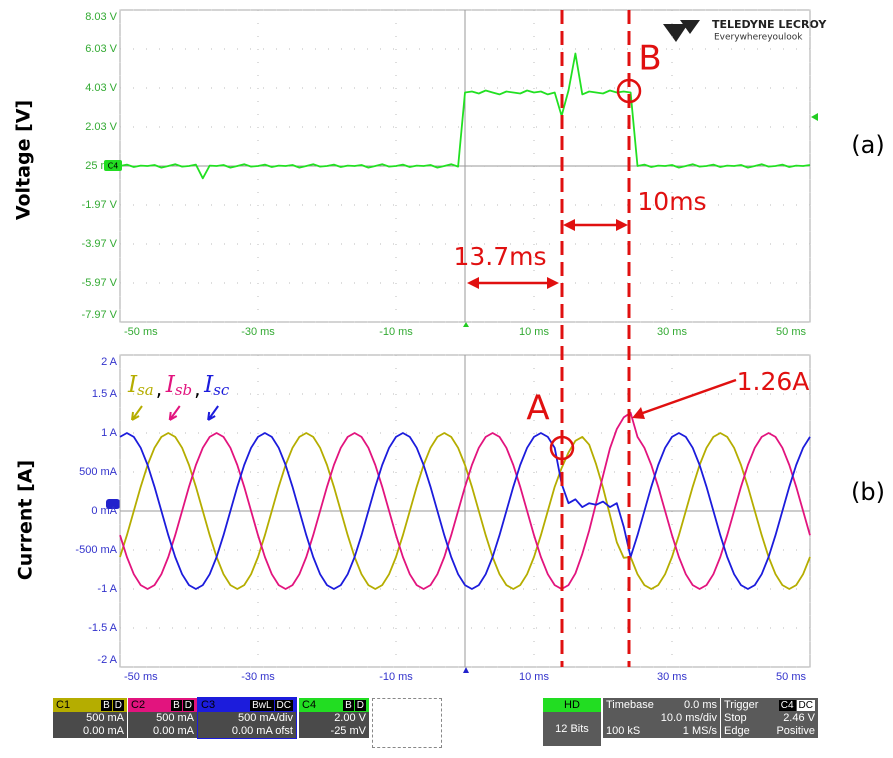 The height and width of the screenshot is (758, 893). Describe the element at coordinates (735, 718) in the screenshot. I see `trigger-mode: Stop` at that location.